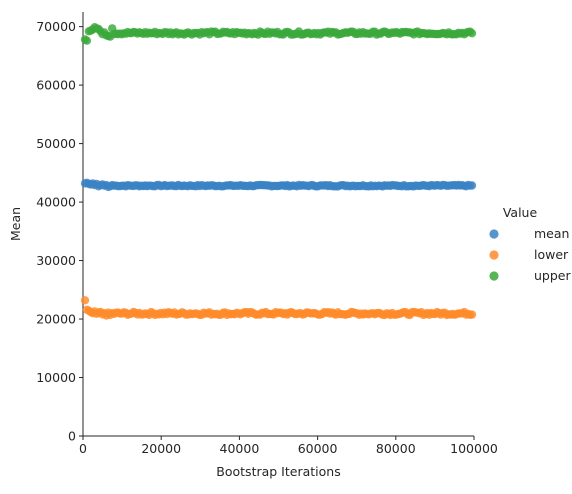 This screenshot has height=494, width=572. What do you see at coordinates (278, 471) in the screenshot?
I see `x-axis-title: Bootstrap Iterations` at bounding box center [278, 471].